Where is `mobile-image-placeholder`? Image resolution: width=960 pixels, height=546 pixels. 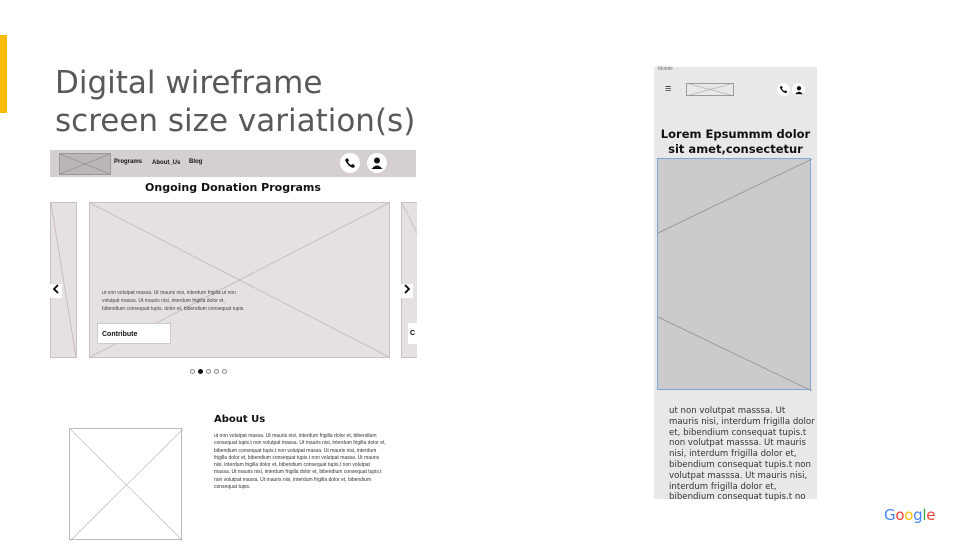
mobile-image-placeholder is located at coordinates (734, 274).